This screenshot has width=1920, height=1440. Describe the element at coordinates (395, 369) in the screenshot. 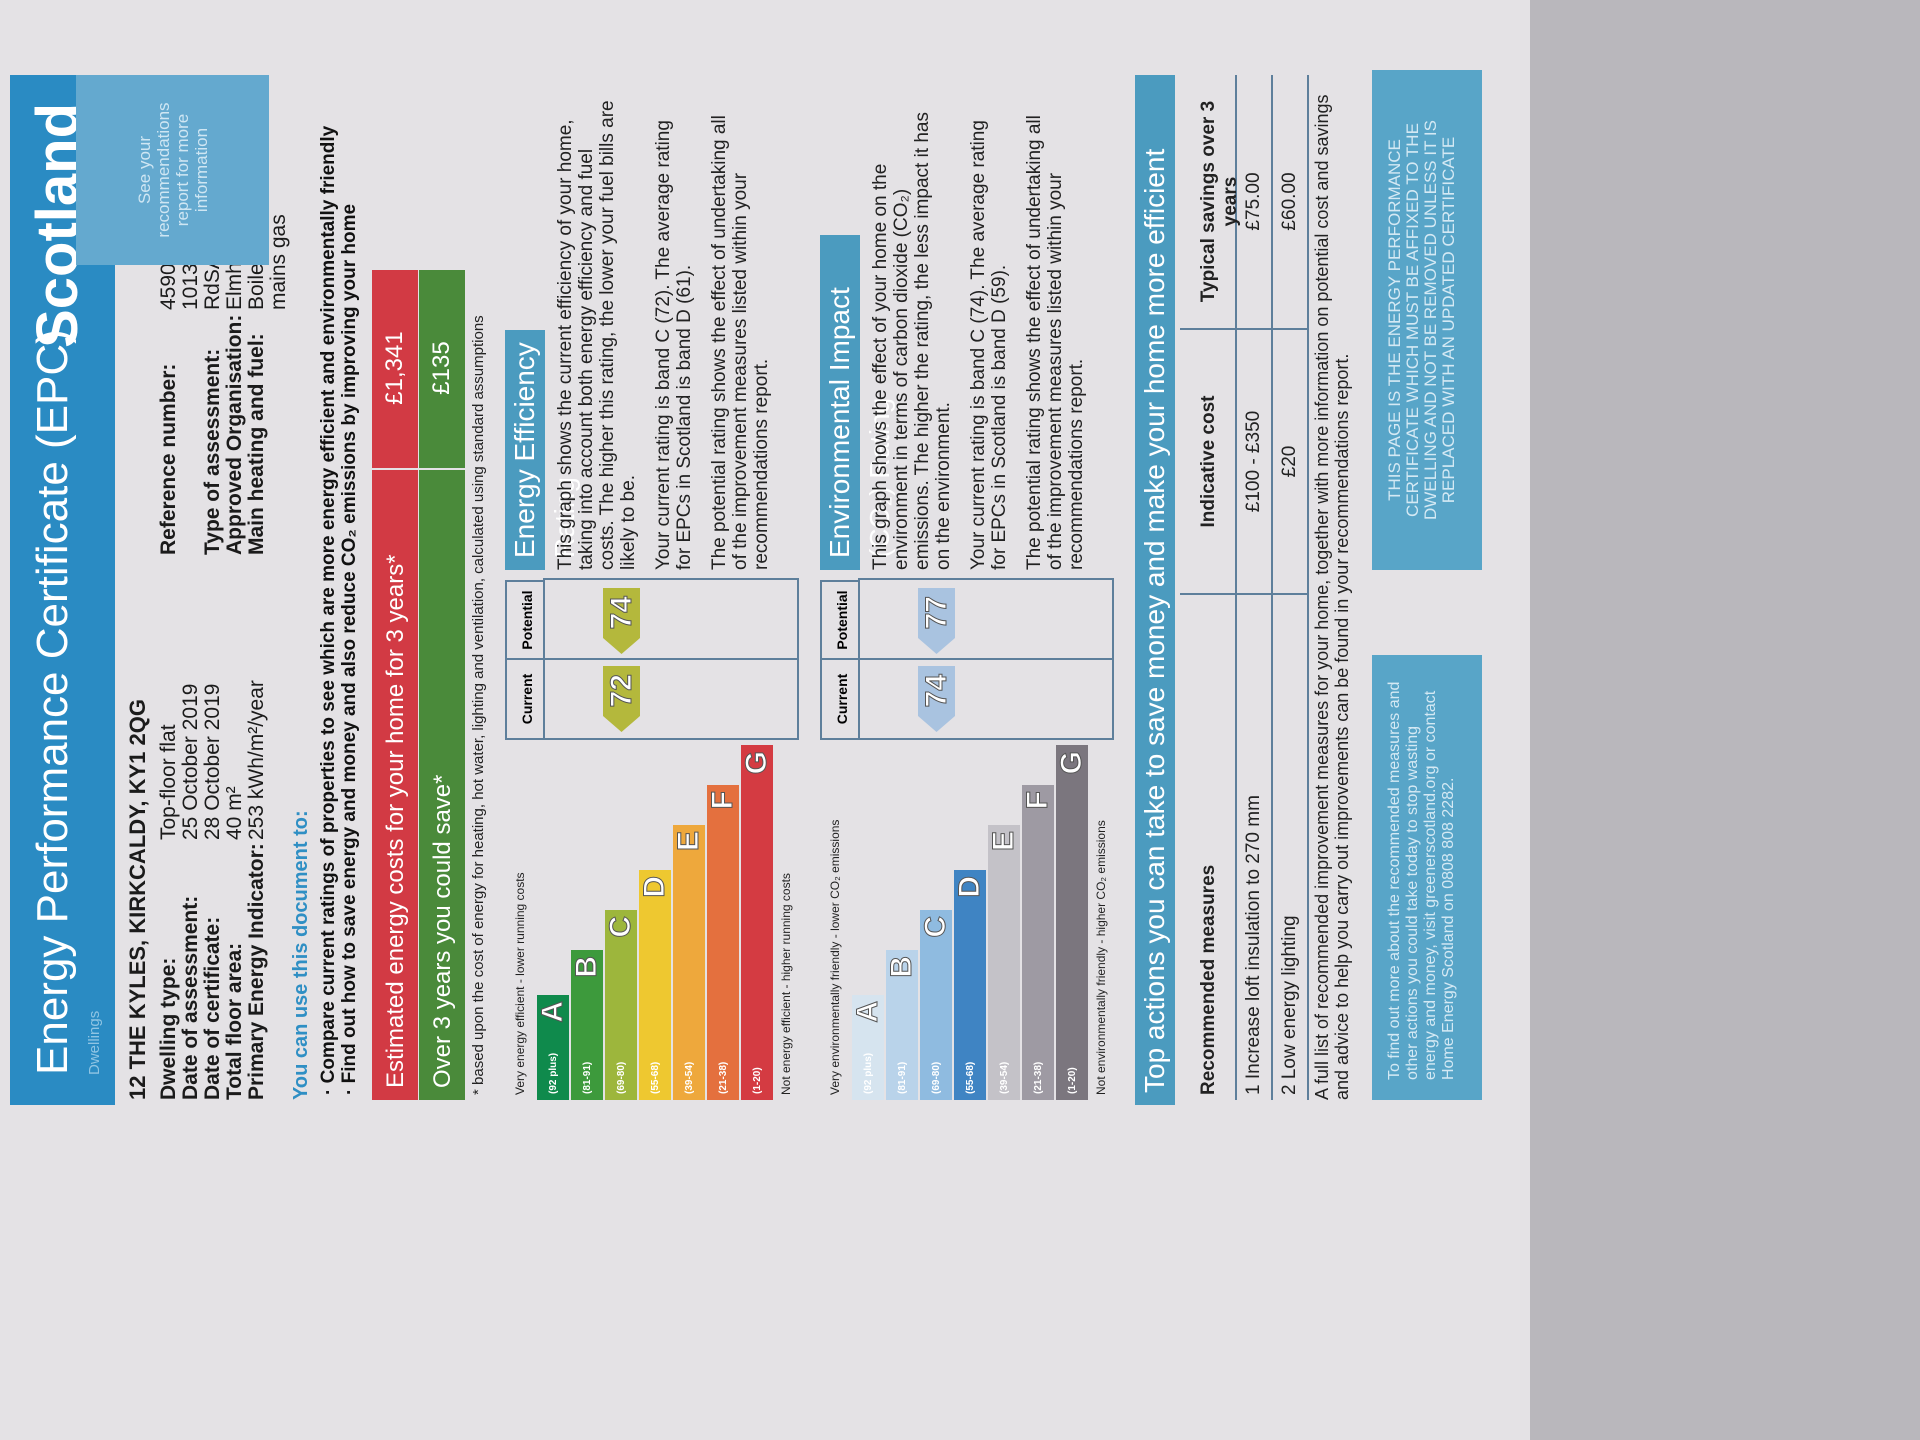

I see `estimated-costs-value: £1,341` at that location.